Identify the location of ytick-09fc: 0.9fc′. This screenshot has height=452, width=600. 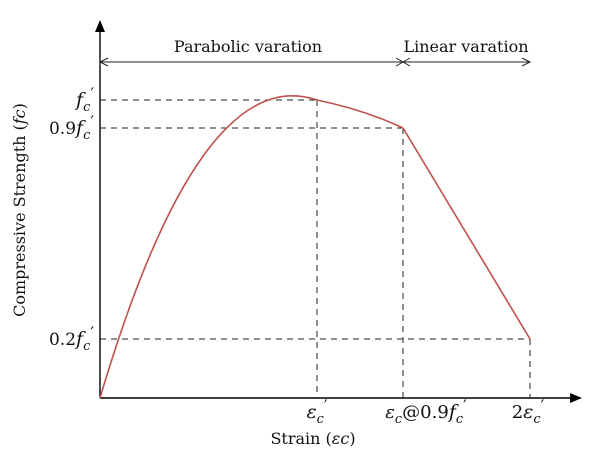
(71, 127).